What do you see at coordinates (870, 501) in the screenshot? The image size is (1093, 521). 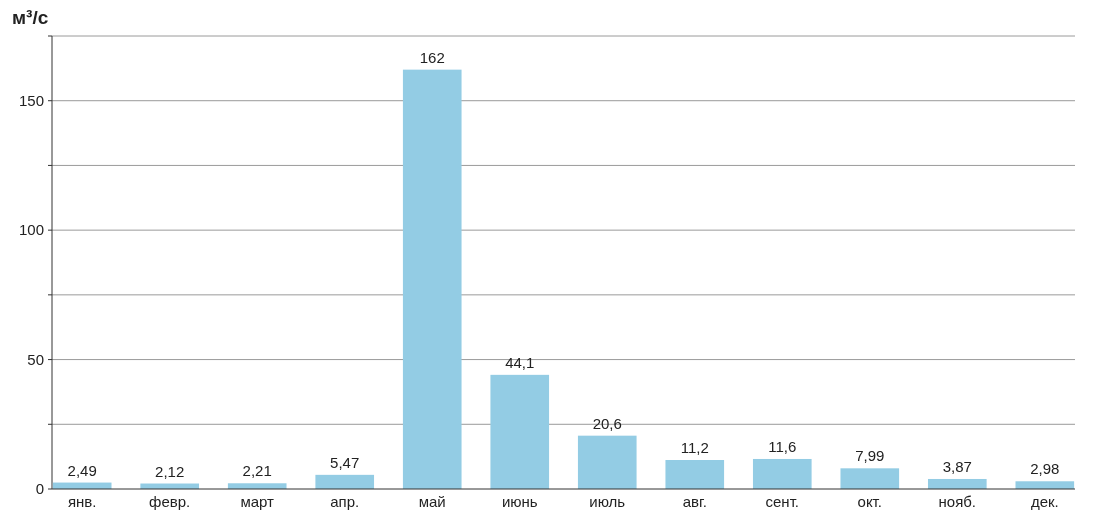 I see `x-tick-label: окт.` at bounding box center [870, 501].